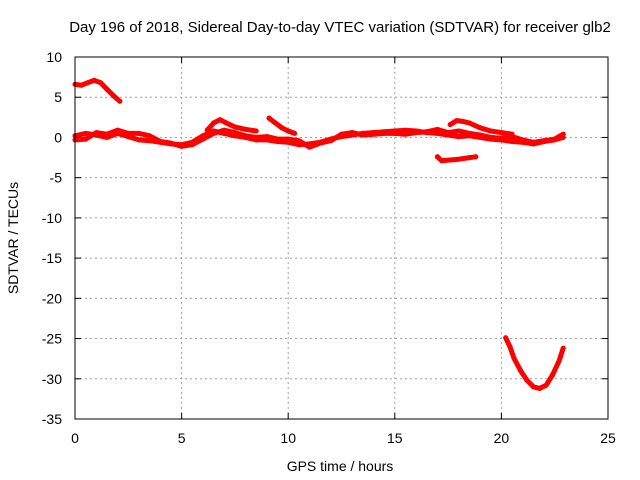 This screenshot has height=480, width=640. Describe the element at coordinates (52, 298) in the screenshot. I see `y-tick-label: -20` at that location.